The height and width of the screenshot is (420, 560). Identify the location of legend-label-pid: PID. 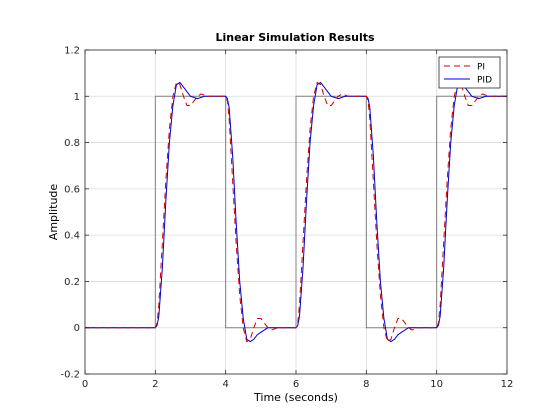
(484, 81).